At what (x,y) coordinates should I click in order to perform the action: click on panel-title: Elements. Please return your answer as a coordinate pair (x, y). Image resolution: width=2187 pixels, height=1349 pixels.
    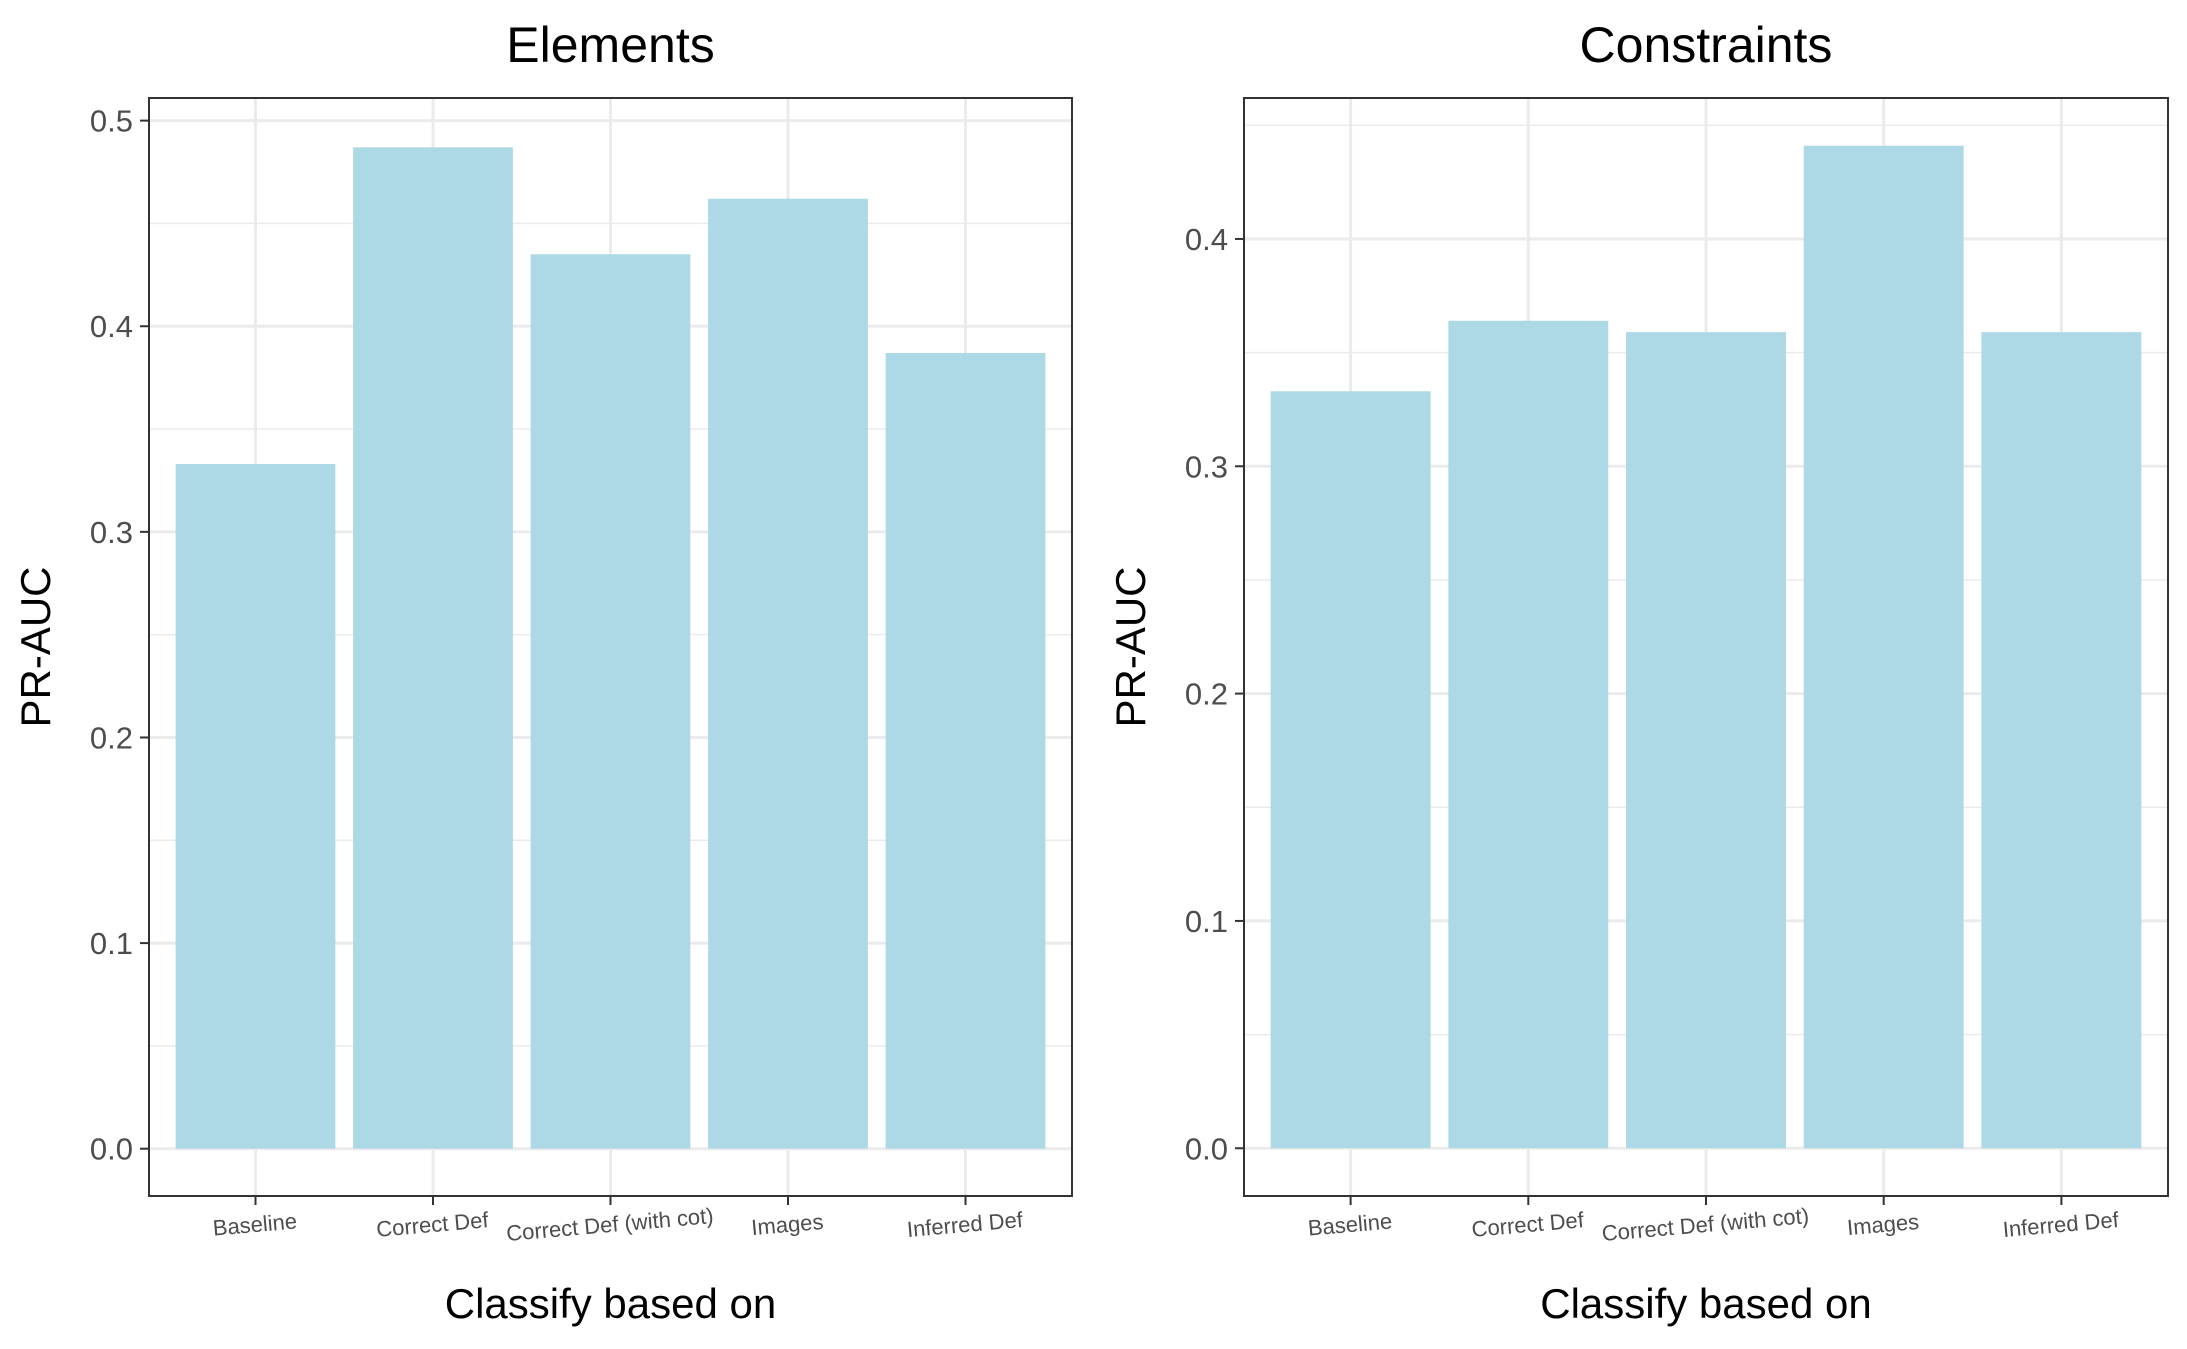
    Looking at the image, I should click on (610, 45).